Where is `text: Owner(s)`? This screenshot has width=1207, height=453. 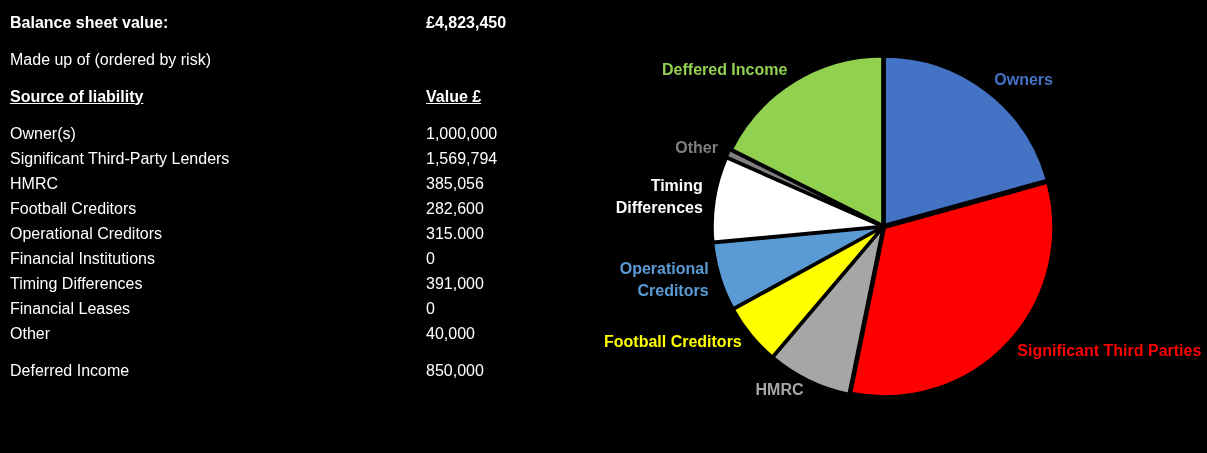
text: Owner(s) is located at coordinates (43, 133).